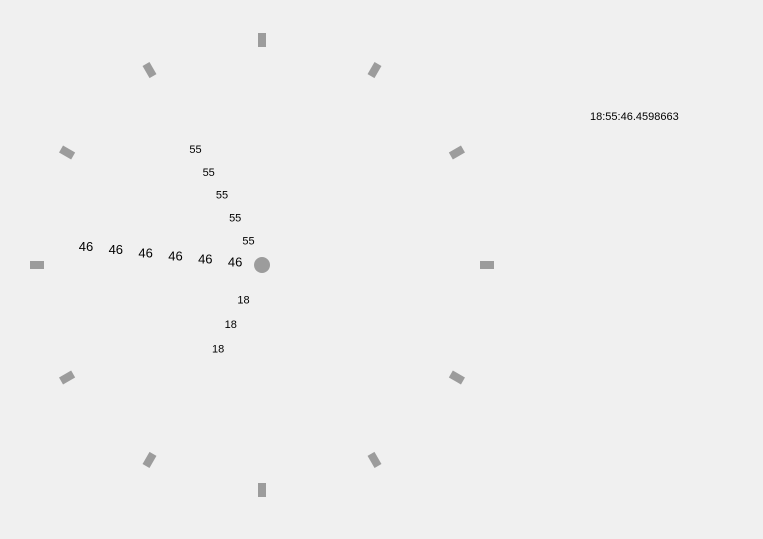 The height and width of the screenshot is (539, 763). Describe the element at coordinates (161, 254) in the screenshot. I see `second-hand: 46 46 46 46 46 46` at that location.